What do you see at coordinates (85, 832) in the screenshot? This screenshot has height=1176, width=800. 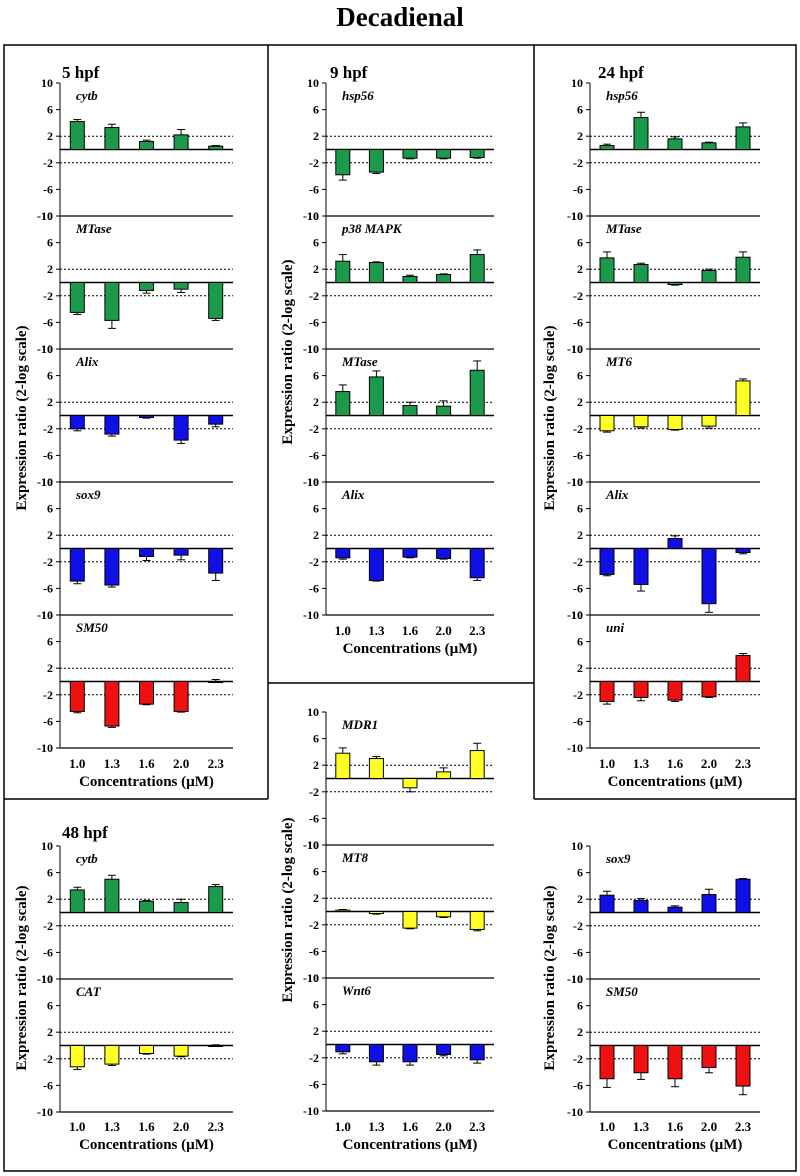 I see `stage-label: 48 hpf` at bounding box center [85, 832].